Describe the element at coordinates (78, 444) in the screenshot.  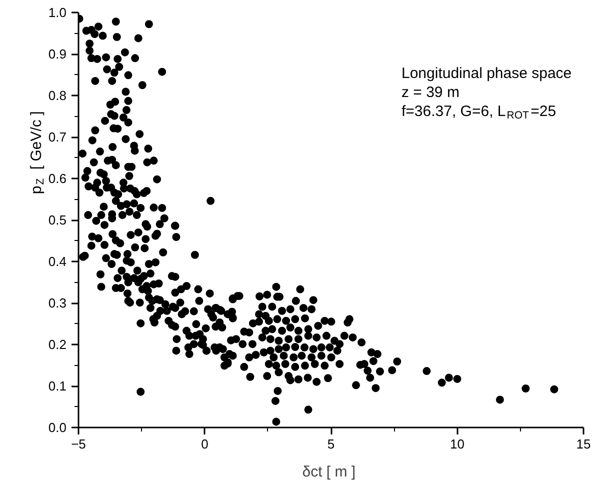
I see `x-tick-label: −5` at that location.